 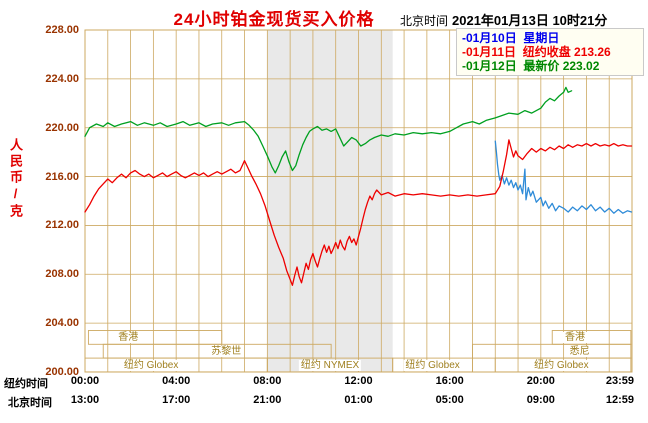 I want to click on legend-item: -01月10日 星期日, so click(x=511, y=38).